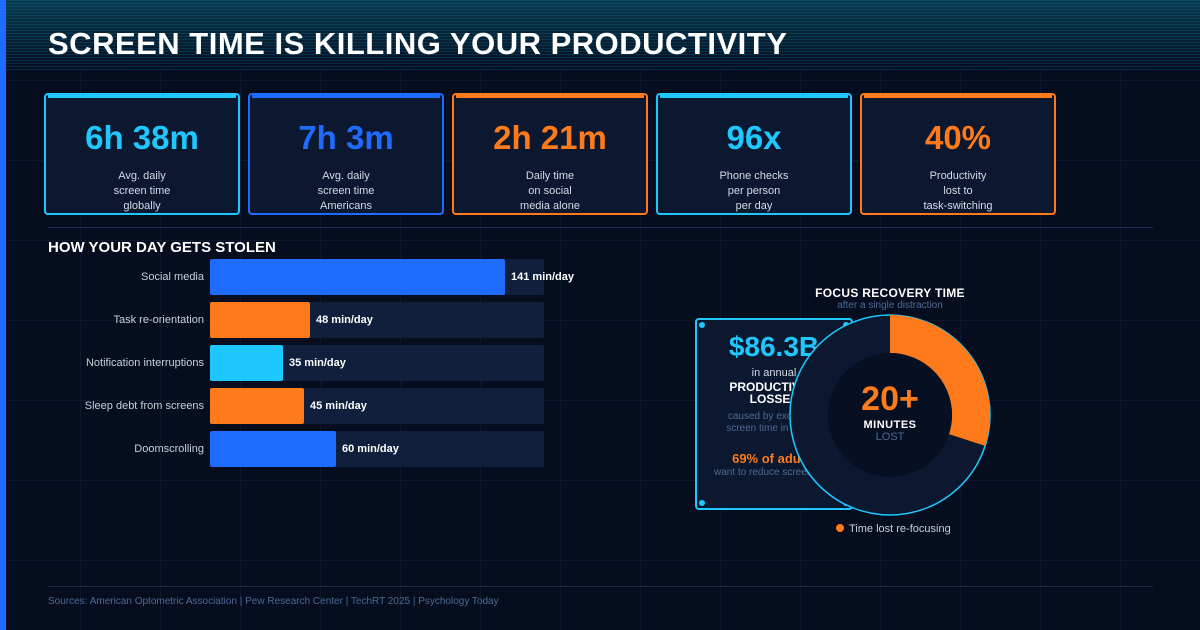 This screenshot has height=630, width=1200. I want to click on header-band, so click(600, 35).